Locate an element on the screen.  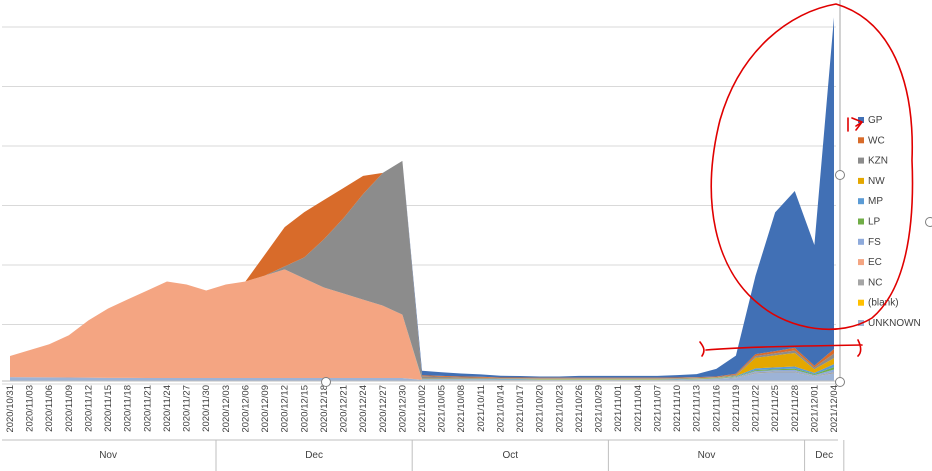
x-tick-label: 2020/12/30 is located at coordinates (402, 409).